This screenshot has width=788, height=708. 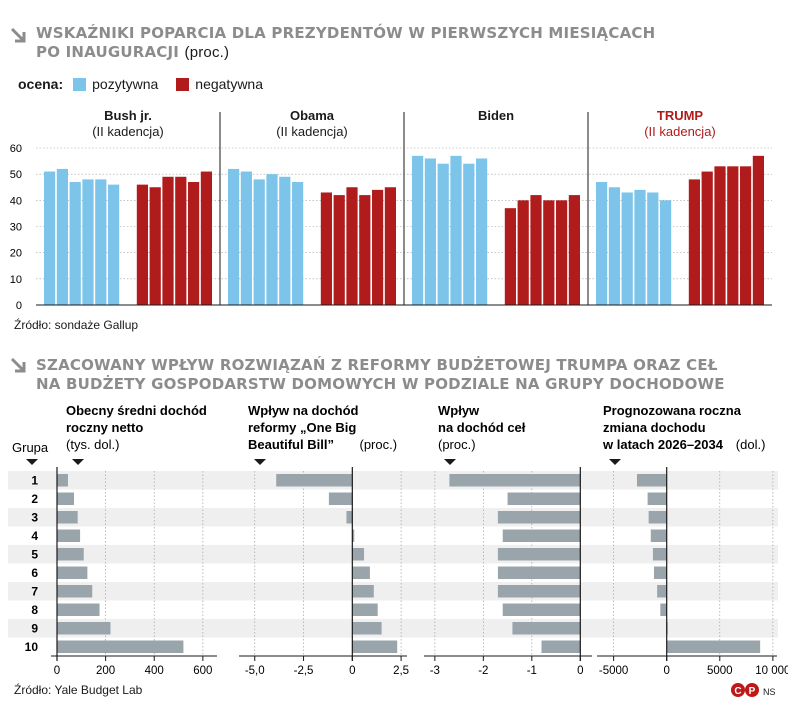 What do you see at coordinates (154, 671) in the screenshot?
I see `x-tick-label: 400` at bounding box center [154, 671].